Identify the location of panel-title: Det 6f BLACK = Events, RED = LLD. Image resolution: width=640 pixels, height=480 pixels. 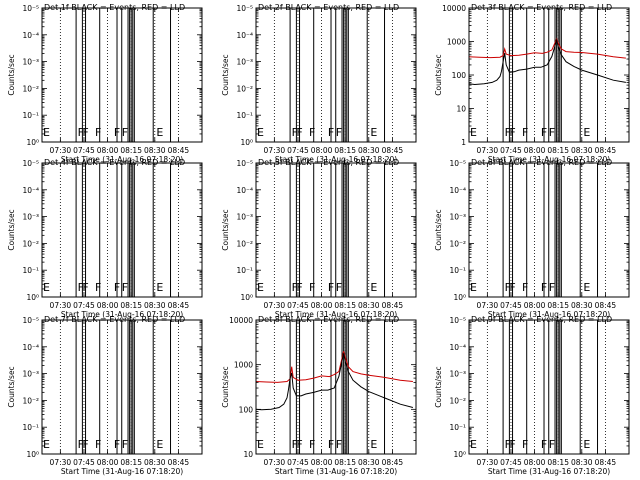
(541, 162).